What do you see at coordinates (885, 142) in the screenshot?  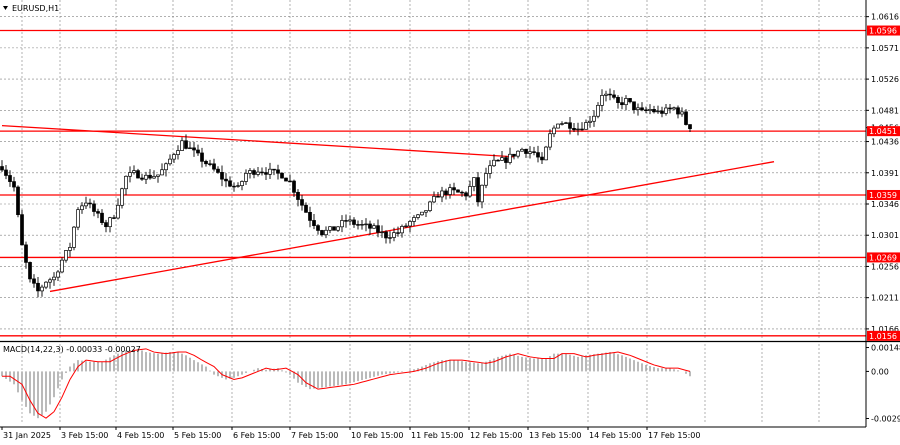 I see `y-tick-label: 1.0436` at bounding box center [885, 142].